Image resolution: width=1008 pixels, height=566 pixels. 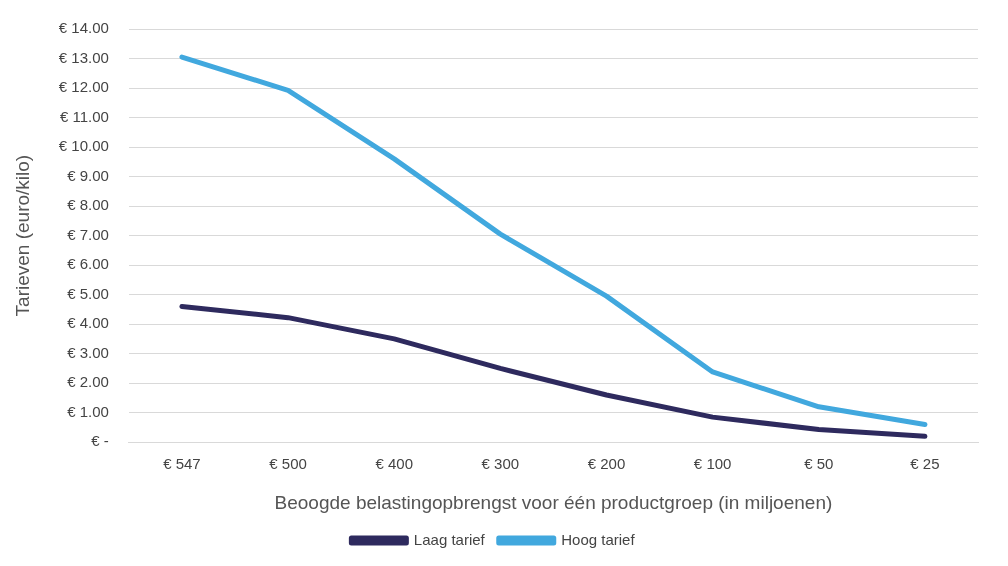 What do you see at coordinates (88, 175) in the screenshot?
I see `y-tick-label: € 9.00` at bounding box center [88, 175].